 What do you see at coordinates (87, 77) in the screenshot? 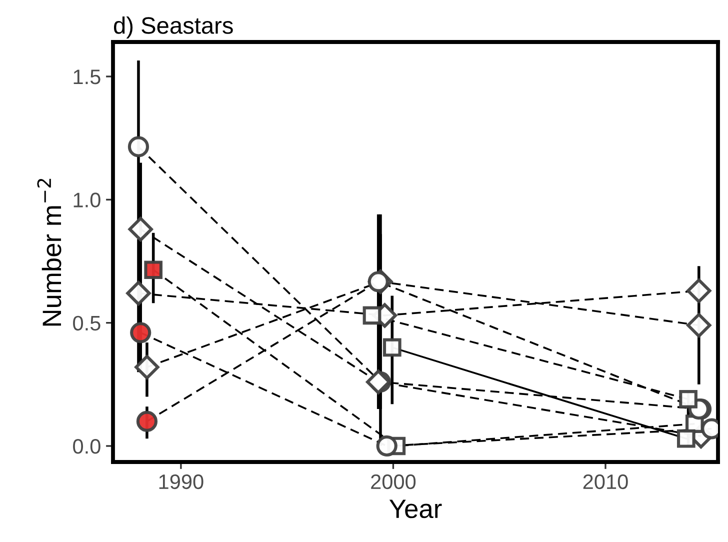
I see `y-tick-label: 1.5` at bounding box center [87, 77].